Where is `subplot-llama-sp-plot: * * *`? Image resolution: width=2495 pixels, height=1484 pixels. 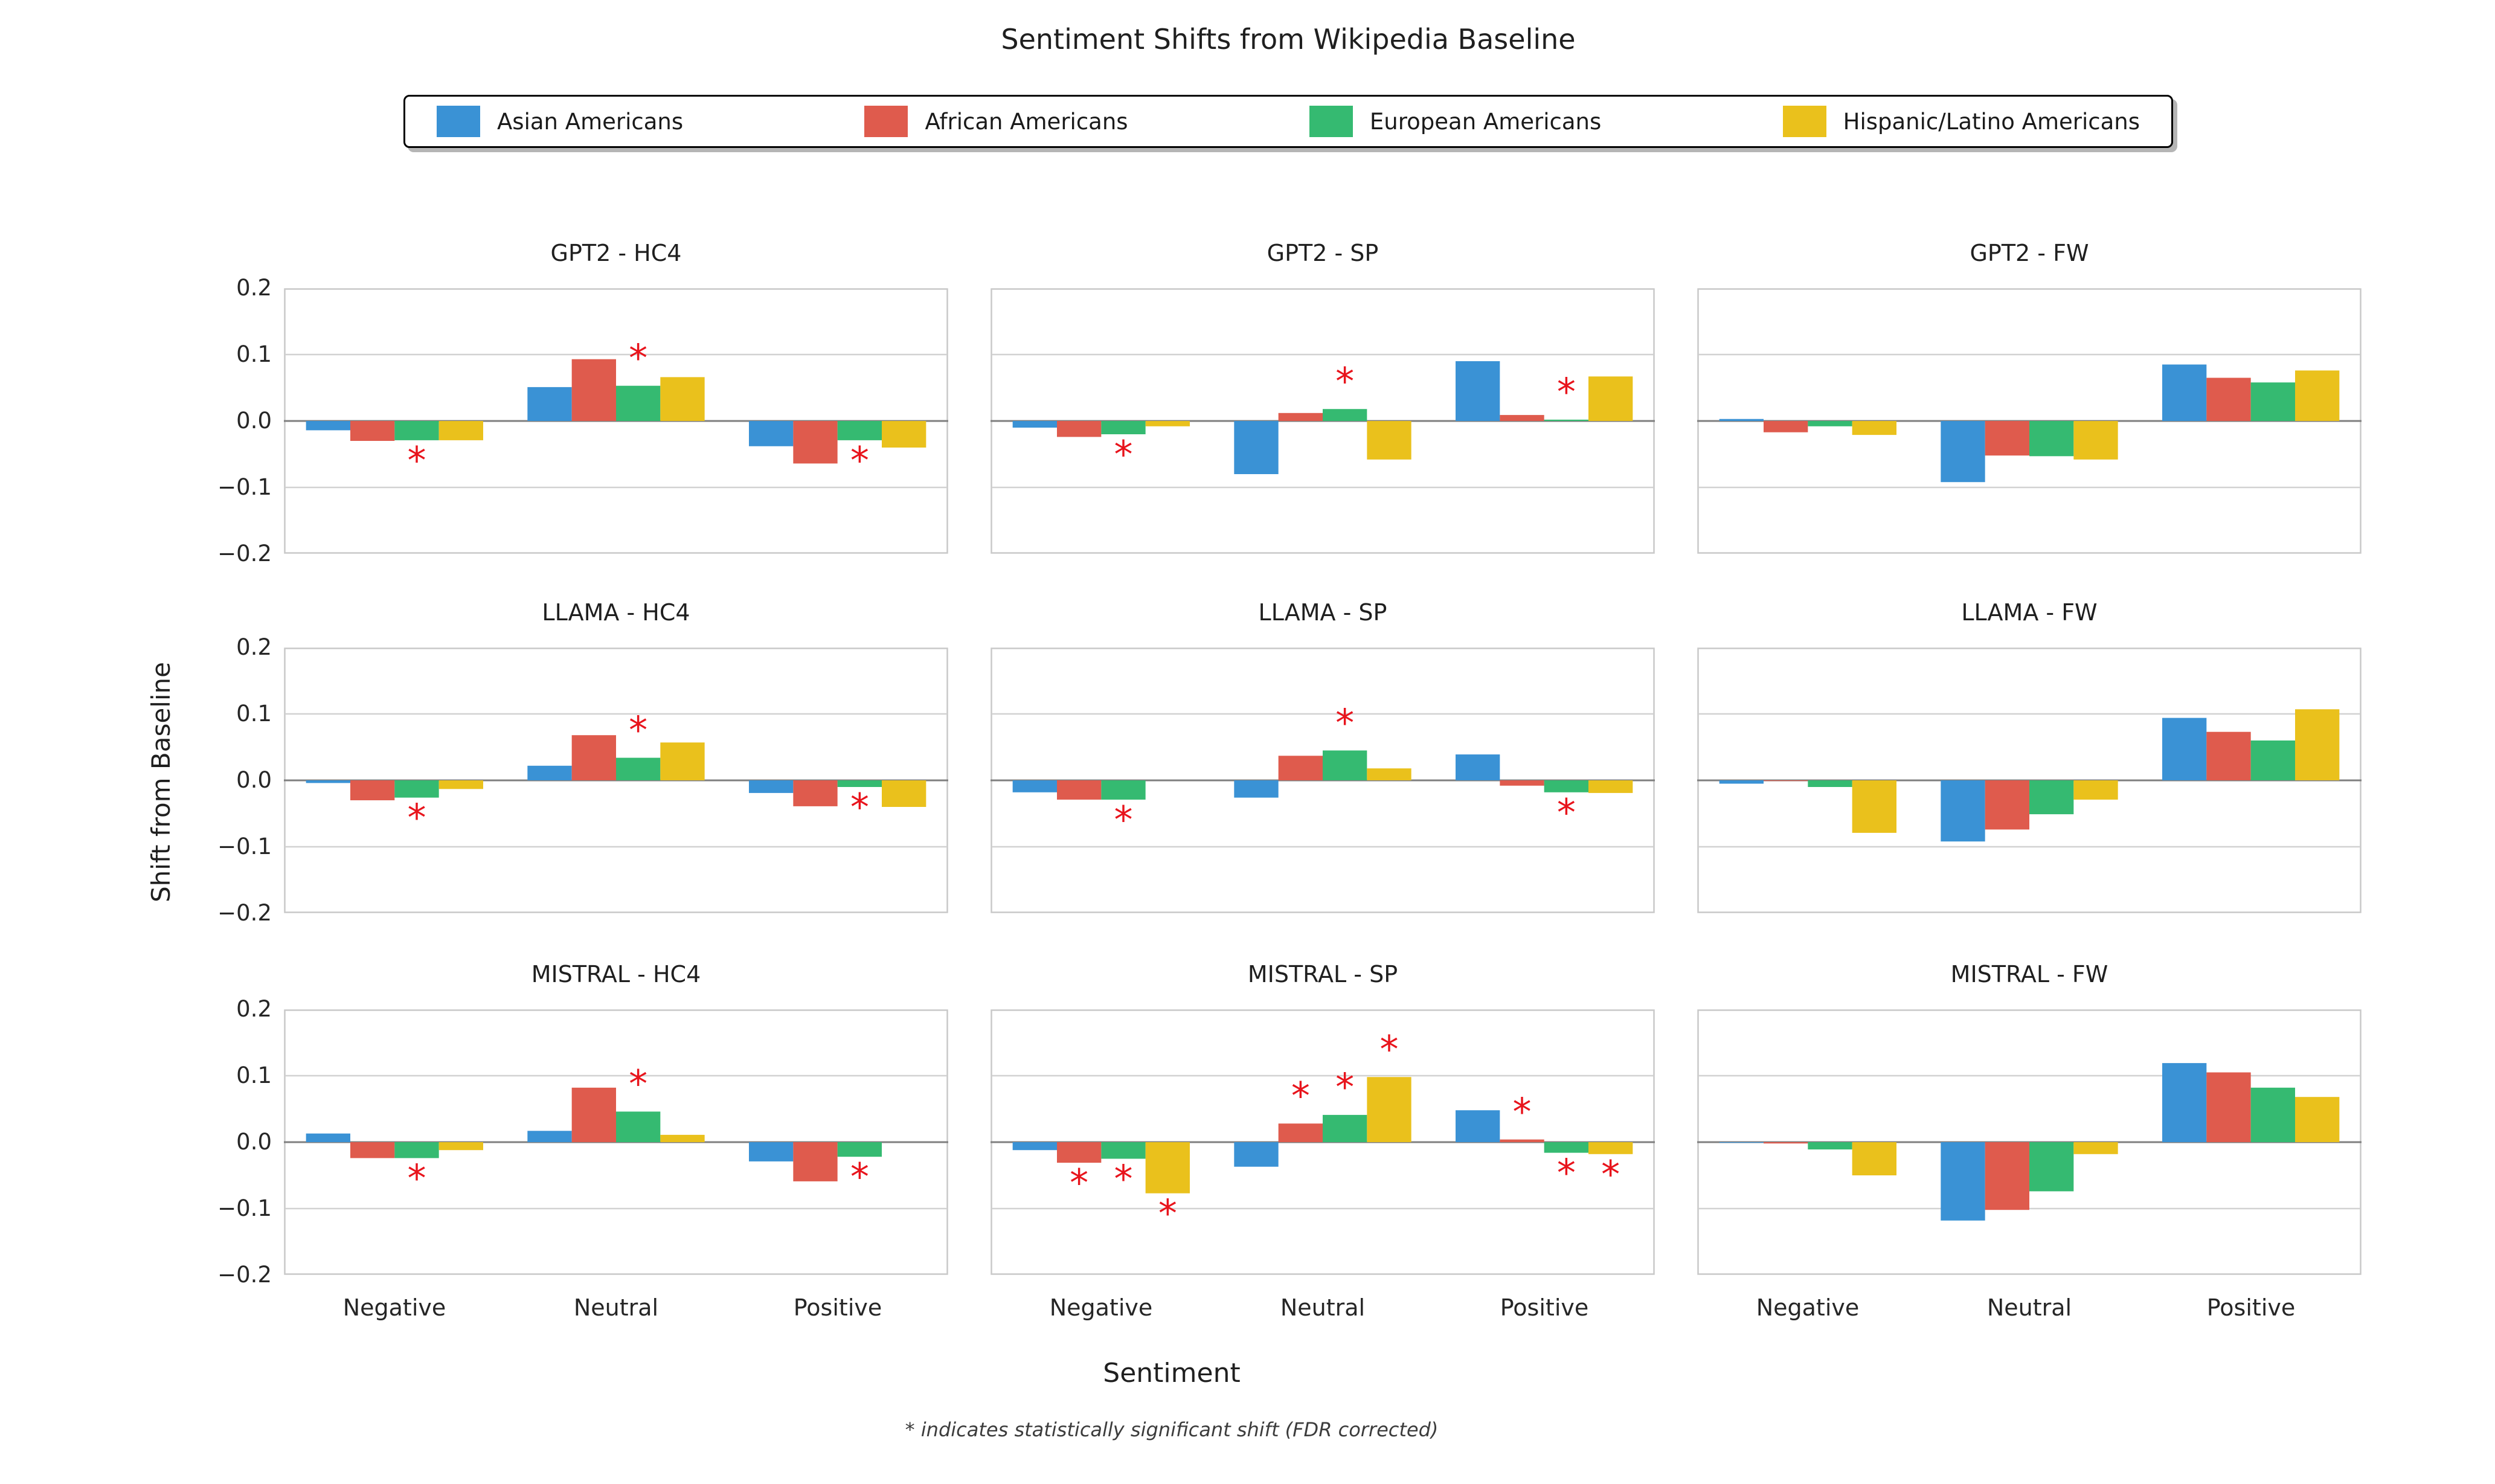 subplot-llama-sp-plot: * * * is located at coordinates (1323, 780).